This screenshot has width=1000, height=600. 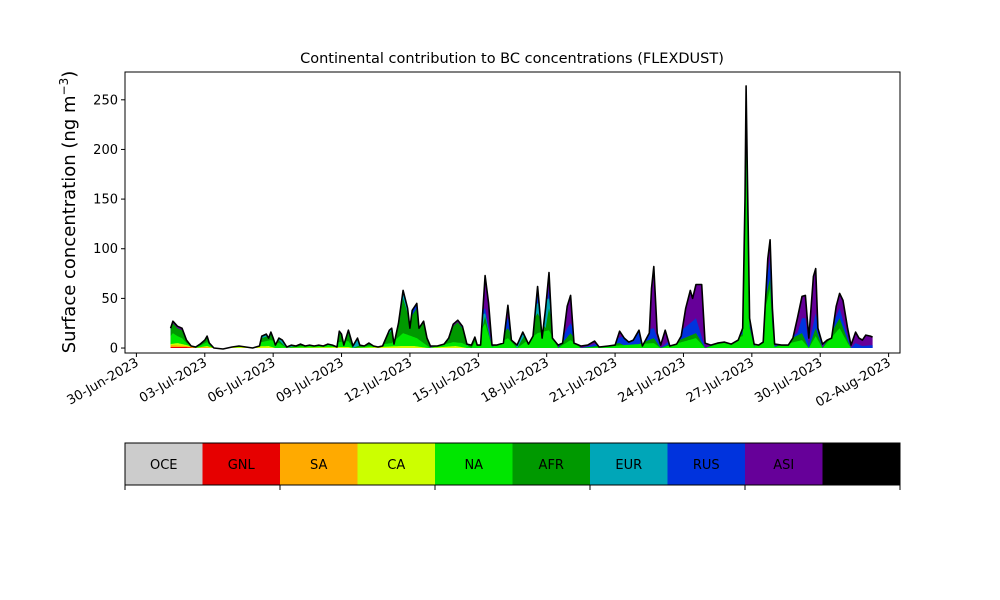 I want to click on x-tick-label: 15-Jul-2023, so click(x=446, y=380).